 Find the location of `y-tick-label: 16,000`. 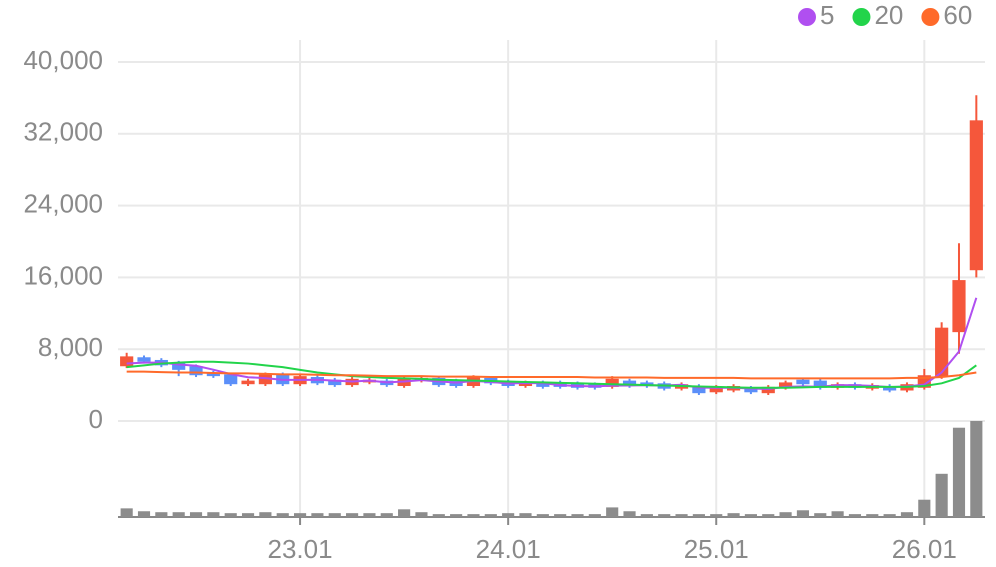

y-tick-label: 16,000 is located at coordinates (63, 275).